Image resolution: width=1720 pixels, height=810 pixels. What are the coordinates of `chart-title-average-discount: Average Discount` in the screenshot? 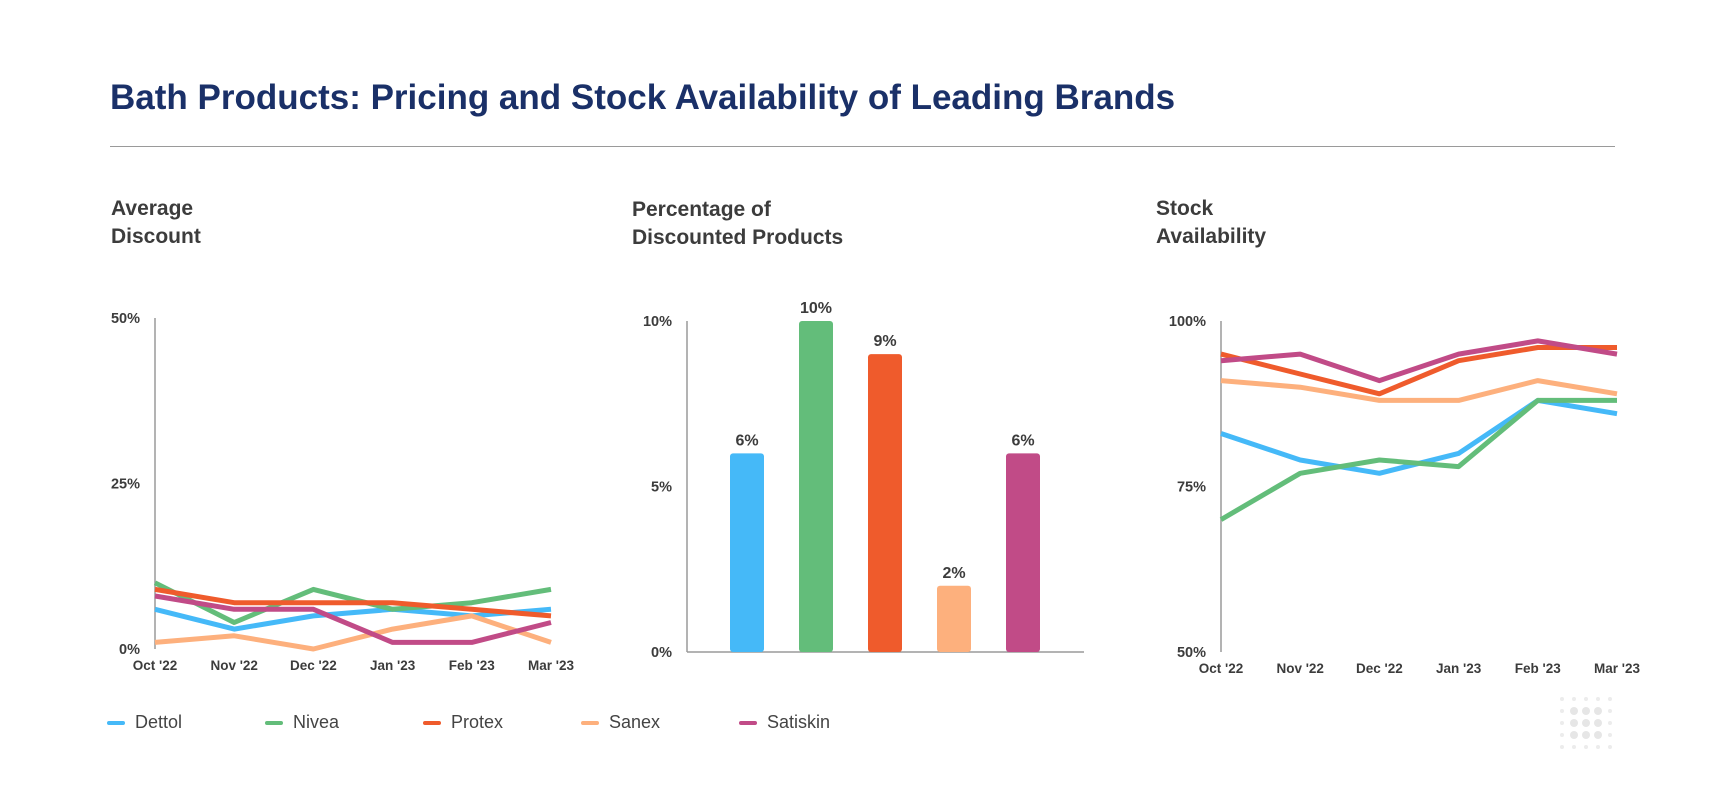 It's located at (156, 223).